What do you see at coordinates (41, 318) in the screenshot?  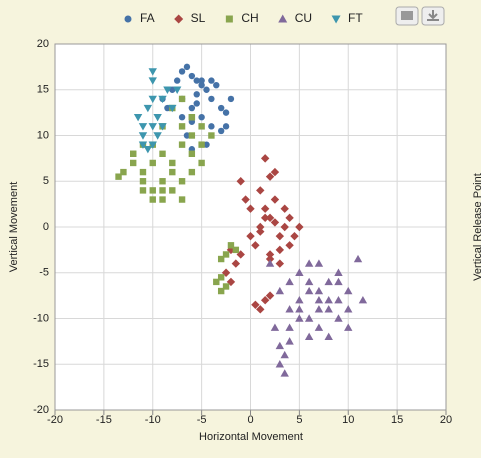 I see `y-tick-label: -10` at bounding box center [41, 318].